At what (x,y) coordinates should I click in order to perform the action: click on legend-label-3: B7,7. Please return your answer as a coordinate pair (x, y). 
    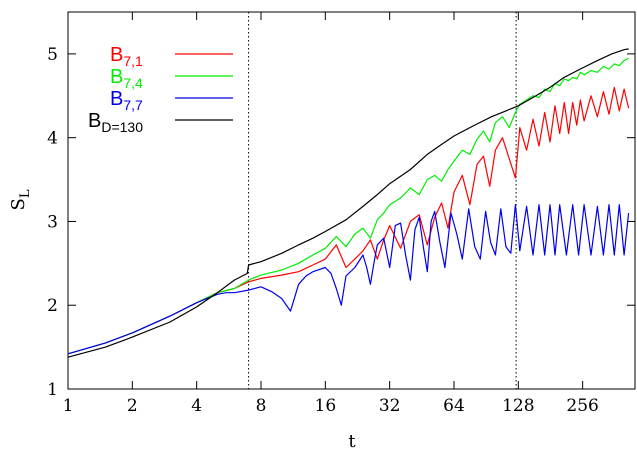
    Looking at the image, I should click on (126, 100).